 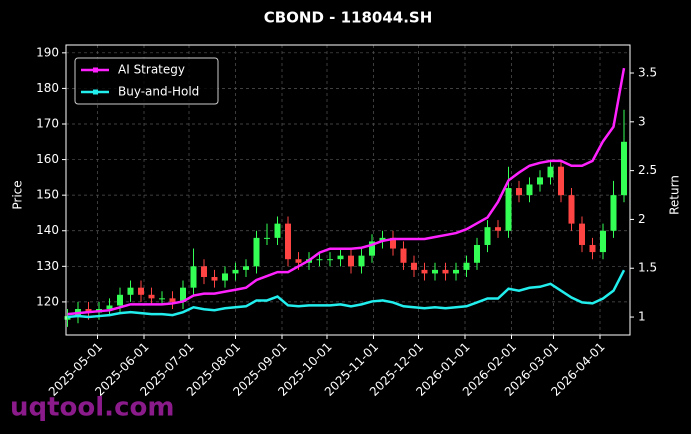 I want to click on y2-tick-label: 1, so click(x=642, y=317).